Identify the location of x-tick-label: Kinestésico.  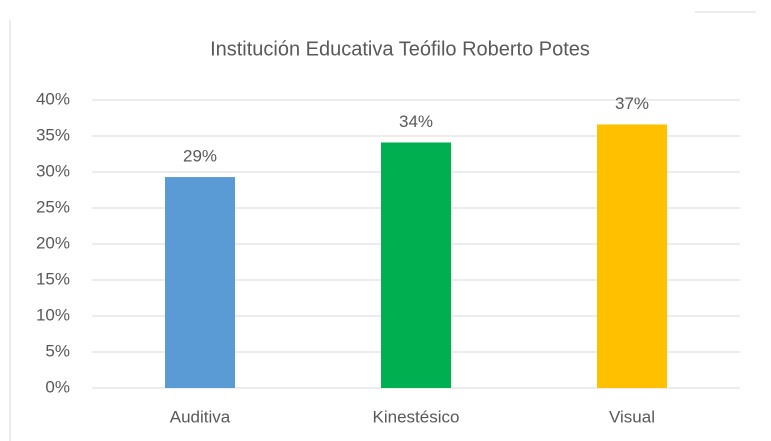
(416, 416).